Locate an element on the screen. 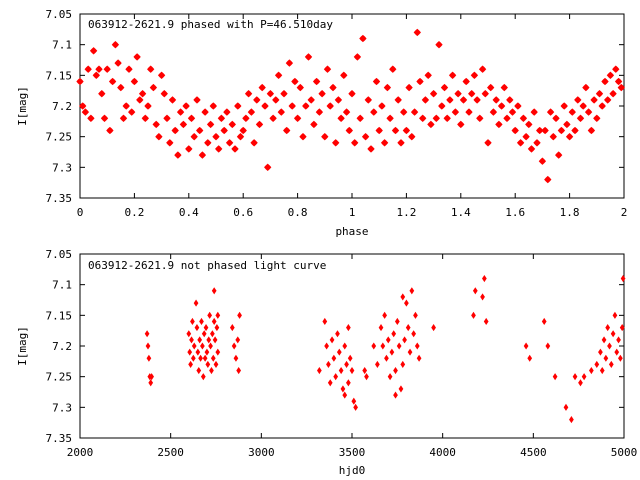 The image size is (640, 480). x-tick-label: 3000 is located at coordinates (261, 452).